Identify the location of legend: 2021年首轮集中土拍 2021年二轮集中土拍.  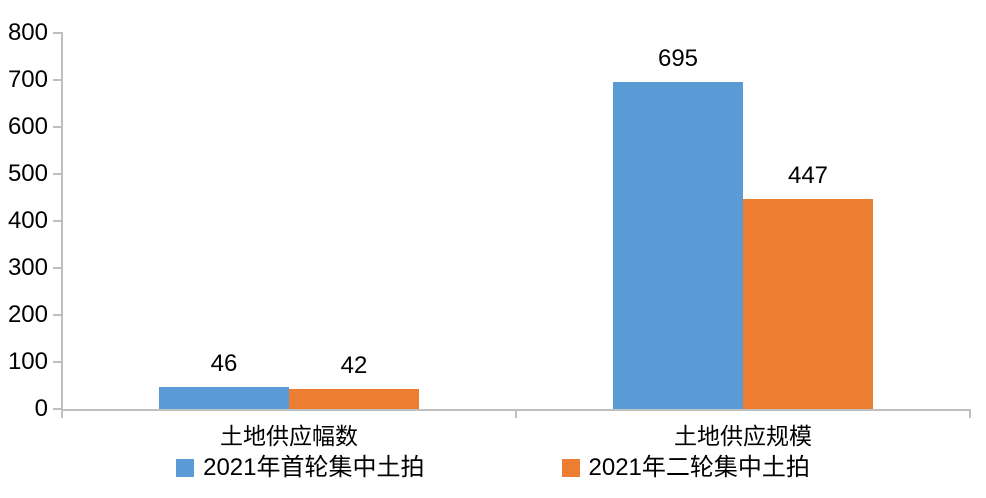
(493, 468).